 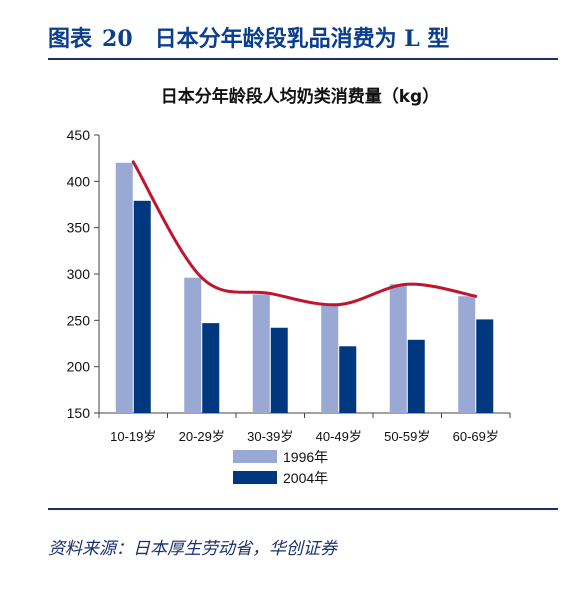 What do you see at coordinates (303, 509) in the screenshot?
I see `footer-rule` at bounding box center [303, 509].